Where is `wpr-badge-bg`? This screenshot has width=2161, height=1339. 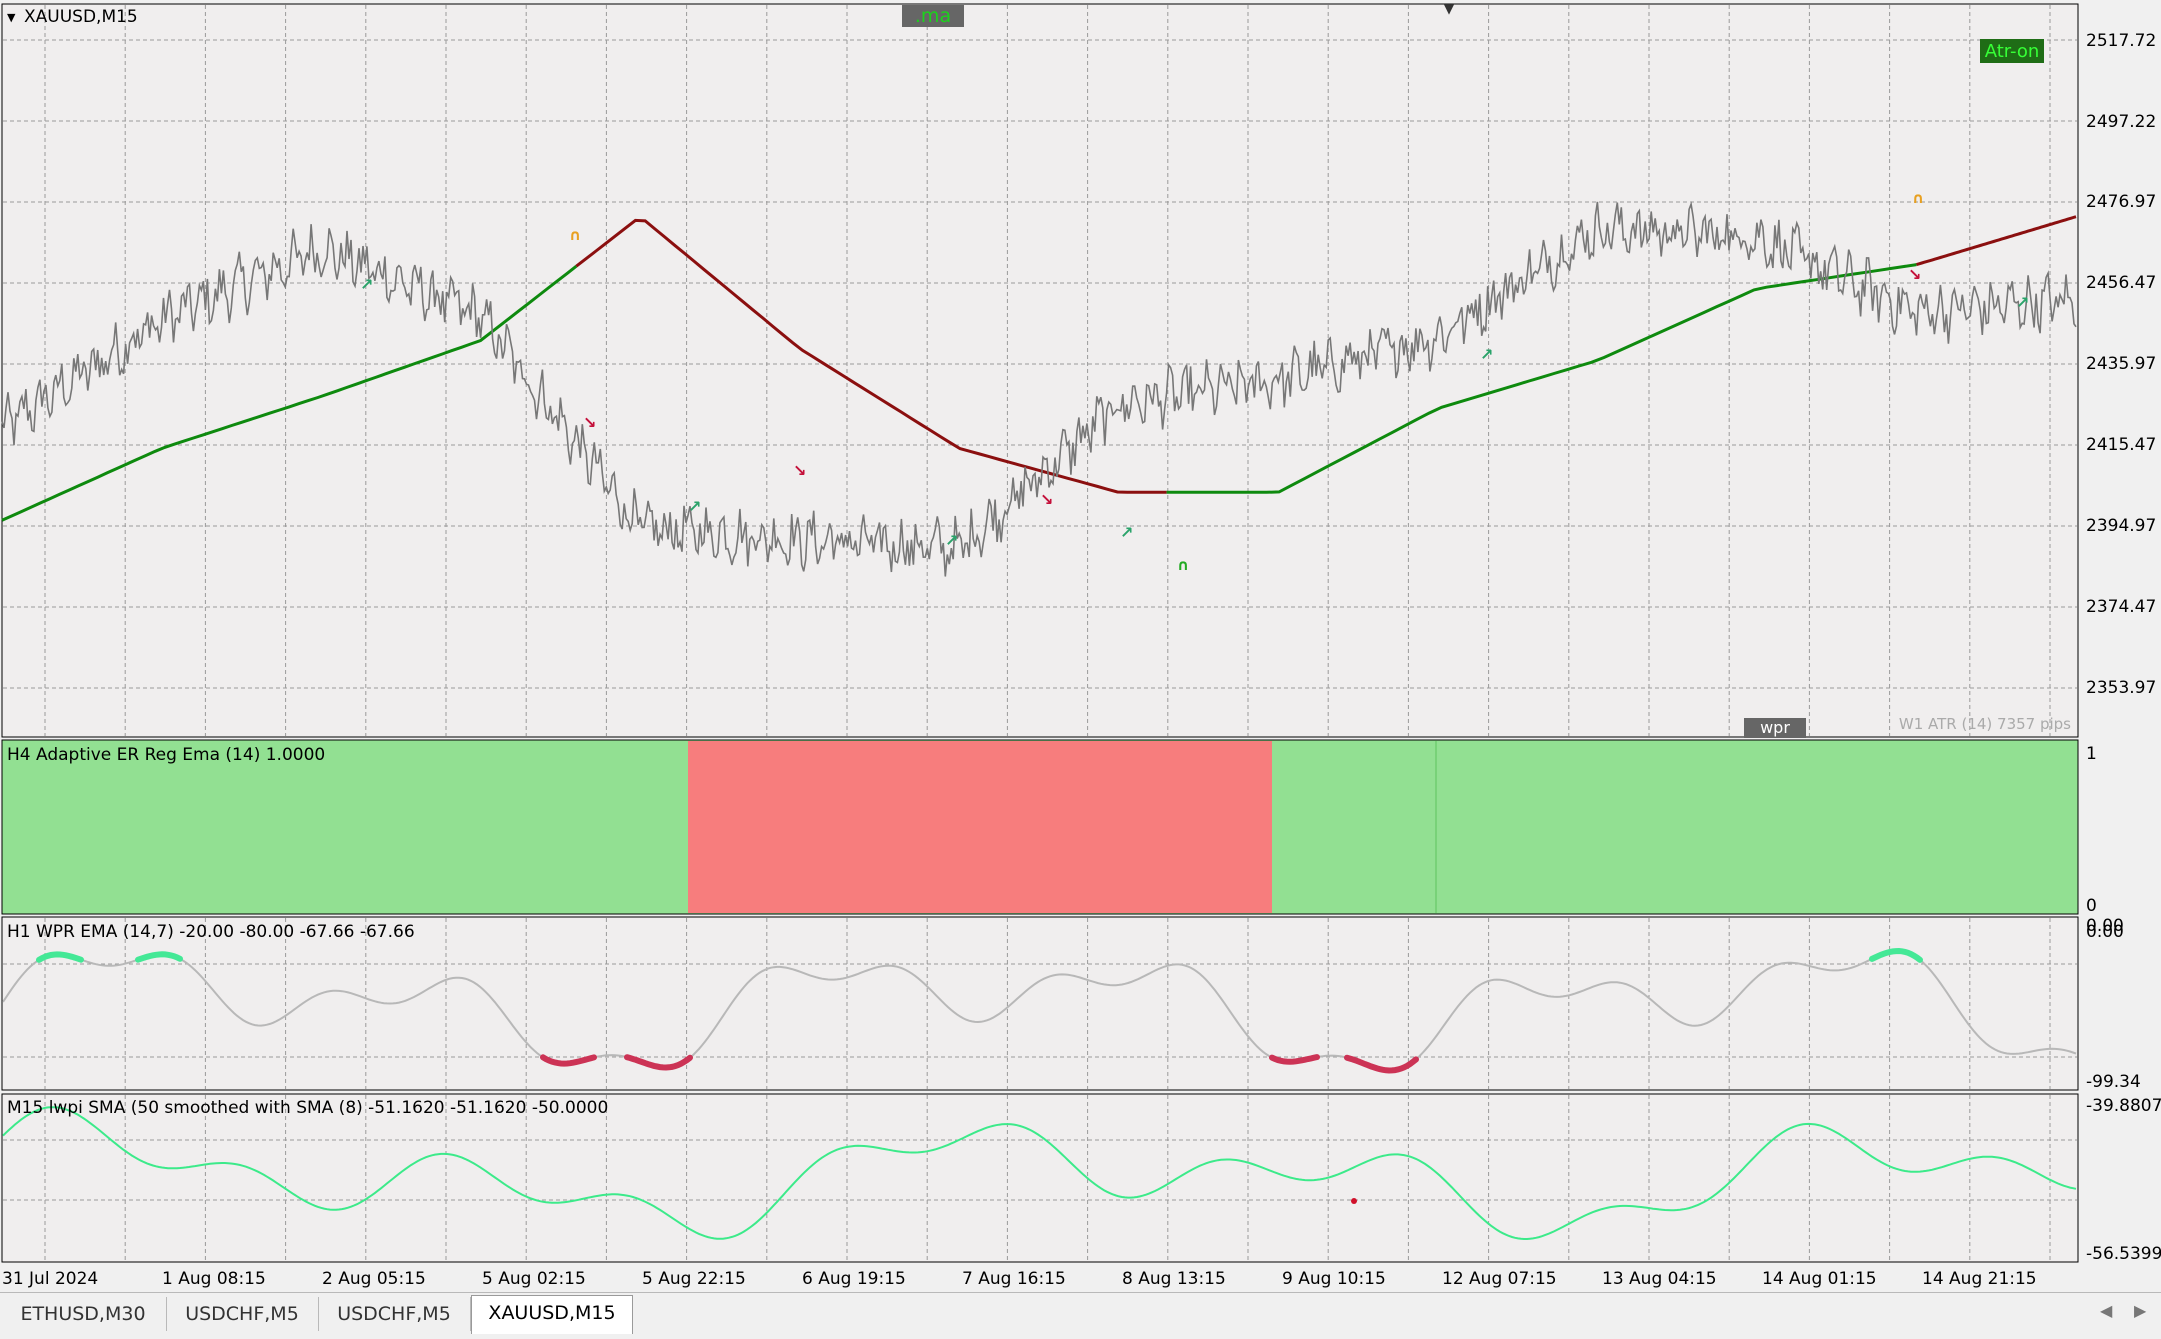 wpr-badge-bg is located at coordinates (1775, 728).